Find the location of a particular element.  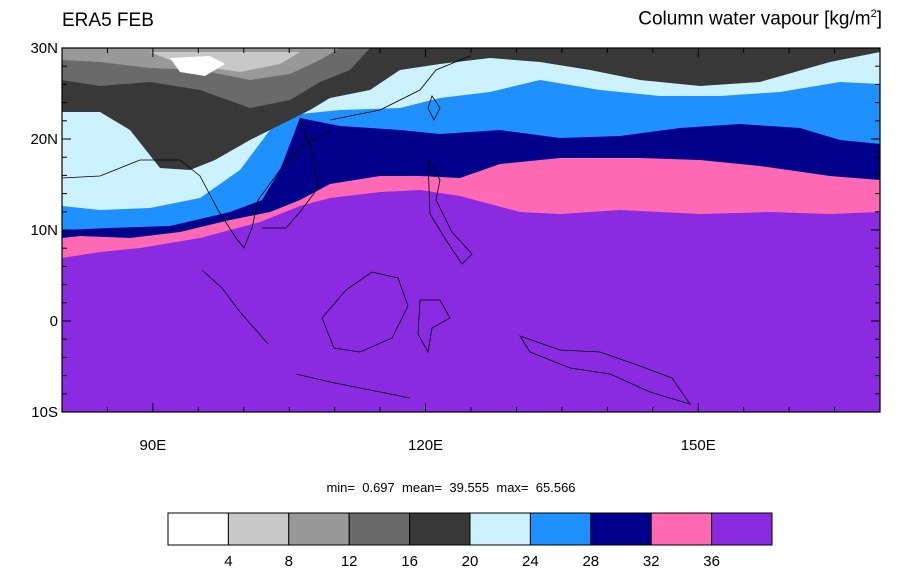

coast-philippines is located at coordinates (450, 212).